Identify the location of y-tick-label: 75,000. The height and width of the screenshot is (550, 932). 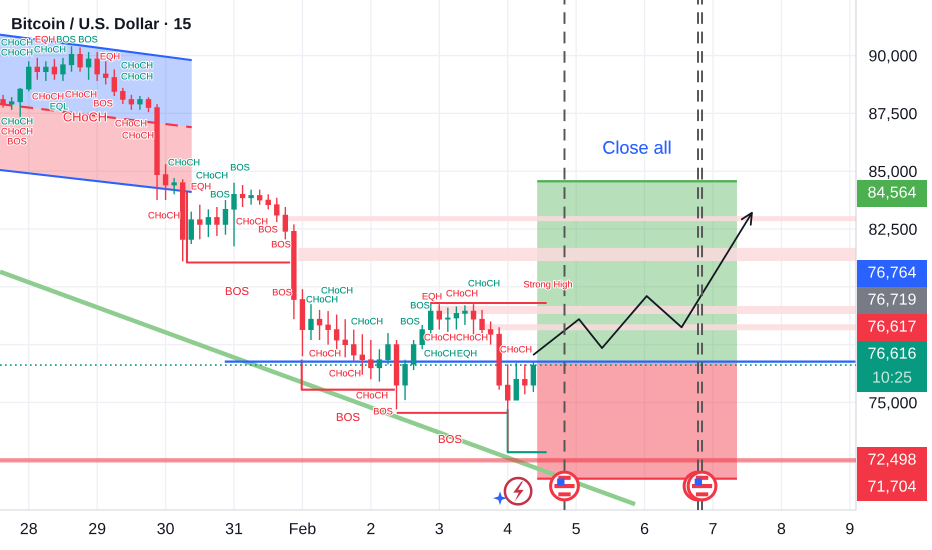
(893, 403).